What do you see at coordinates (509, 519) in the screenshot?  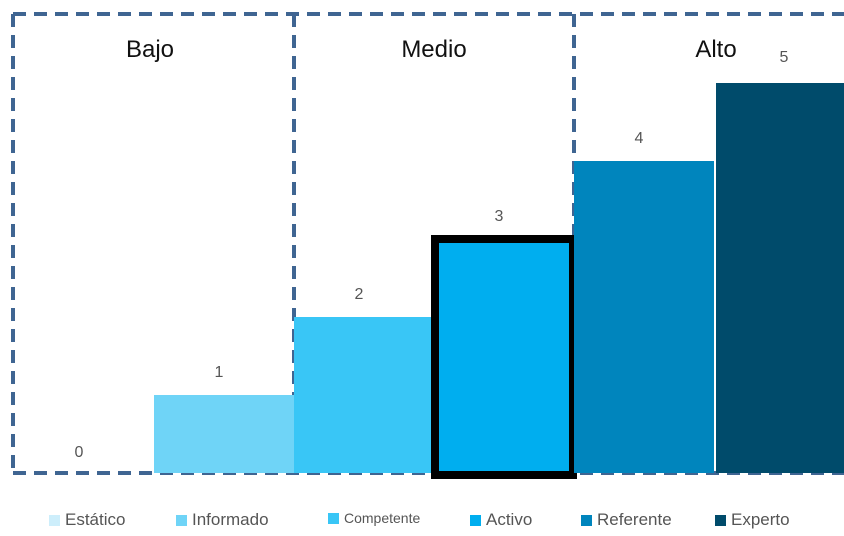 I see `legend-label-activo: Activo` at bounding box center [509, 519].